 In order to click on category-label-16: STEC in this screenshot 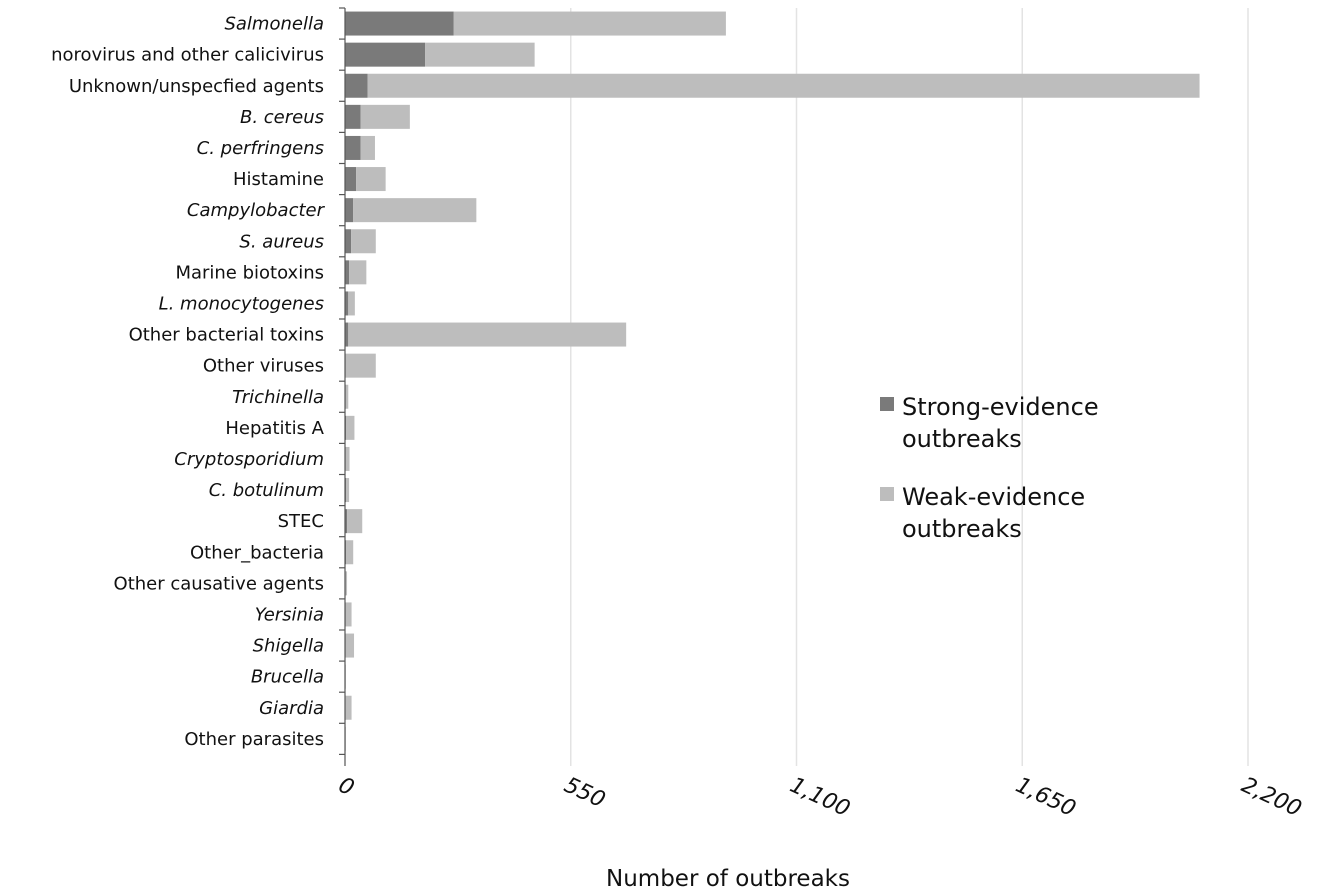, I will do `click(301, 521)`.